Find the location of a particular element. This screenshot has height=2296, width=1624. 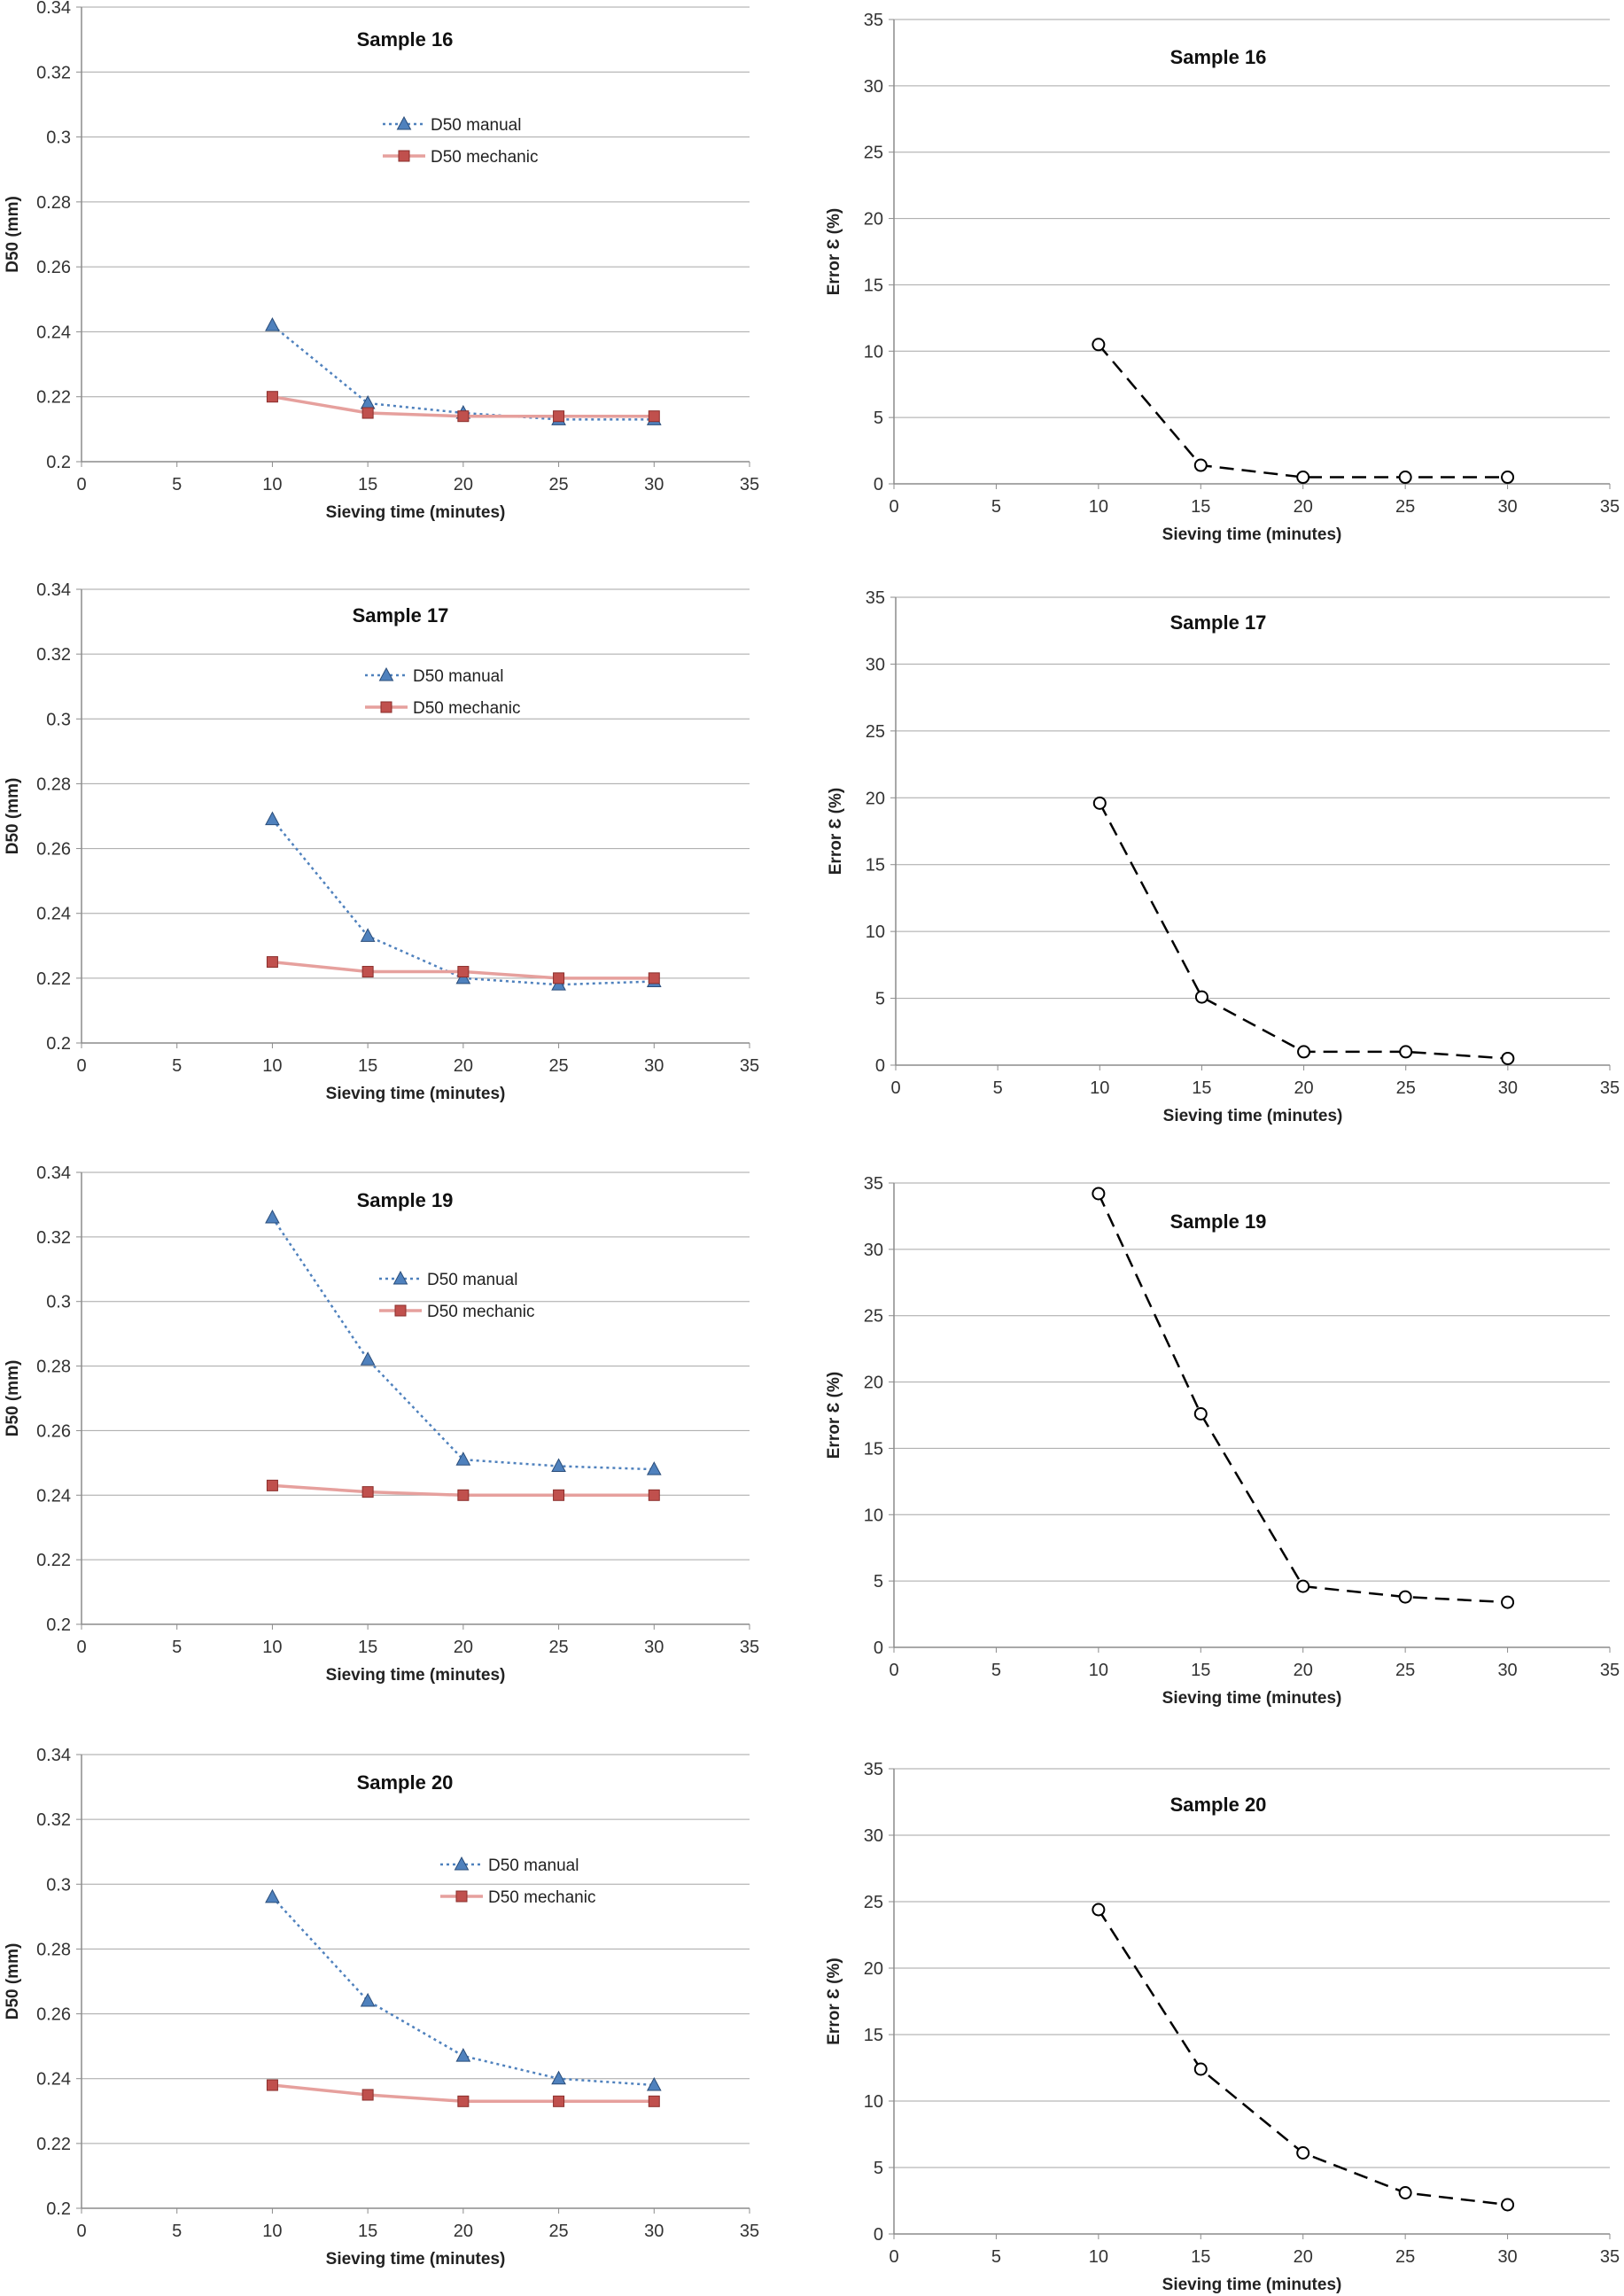

chart-title: Sample 20 is located at coordinates (406, 1782).